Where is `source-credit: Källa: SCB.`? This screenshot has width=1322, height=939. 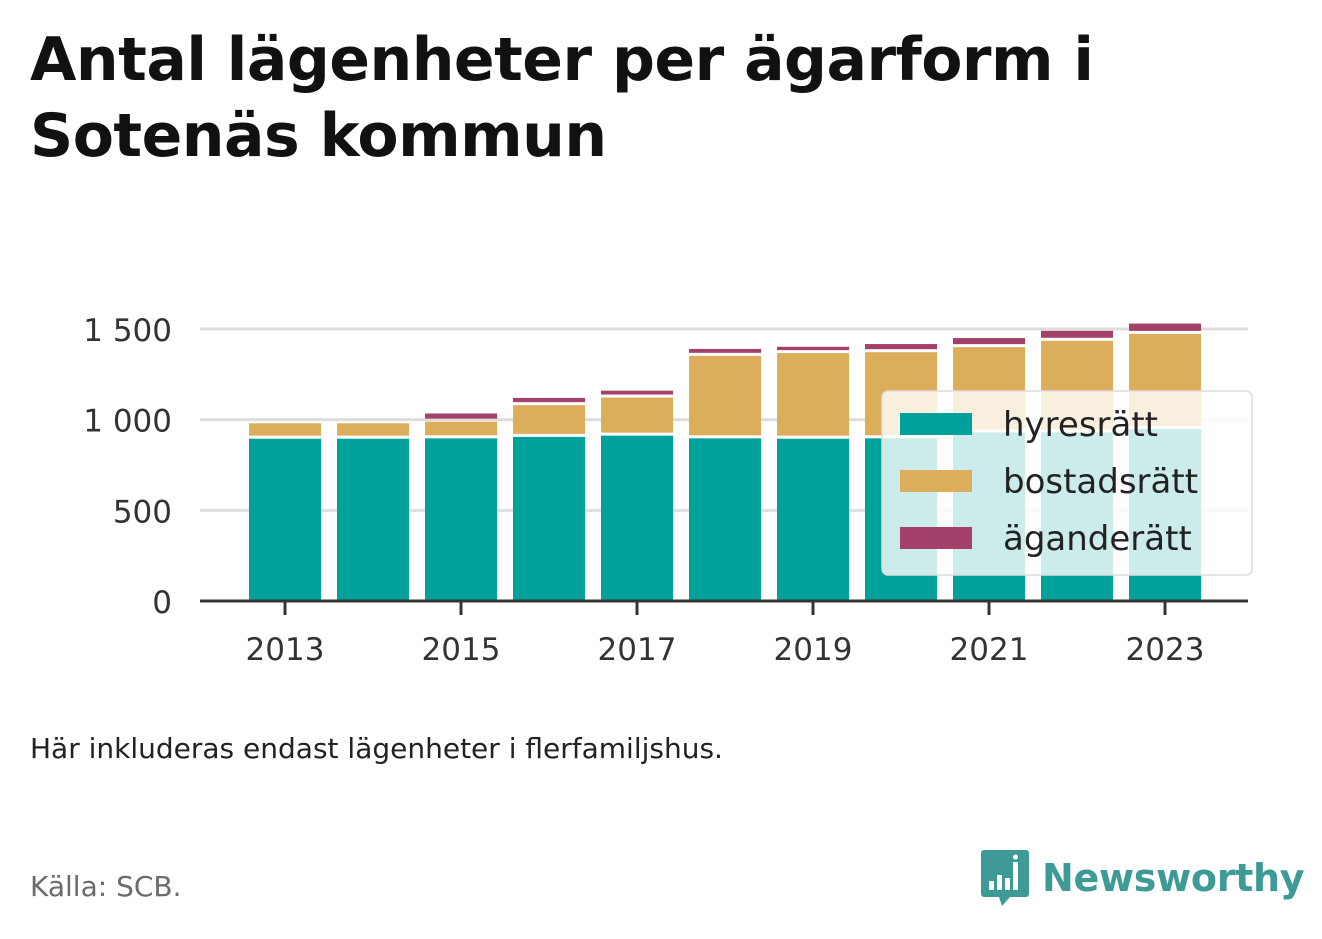
source-credit: Källa: SCB. is located at coordinates (106, 886).